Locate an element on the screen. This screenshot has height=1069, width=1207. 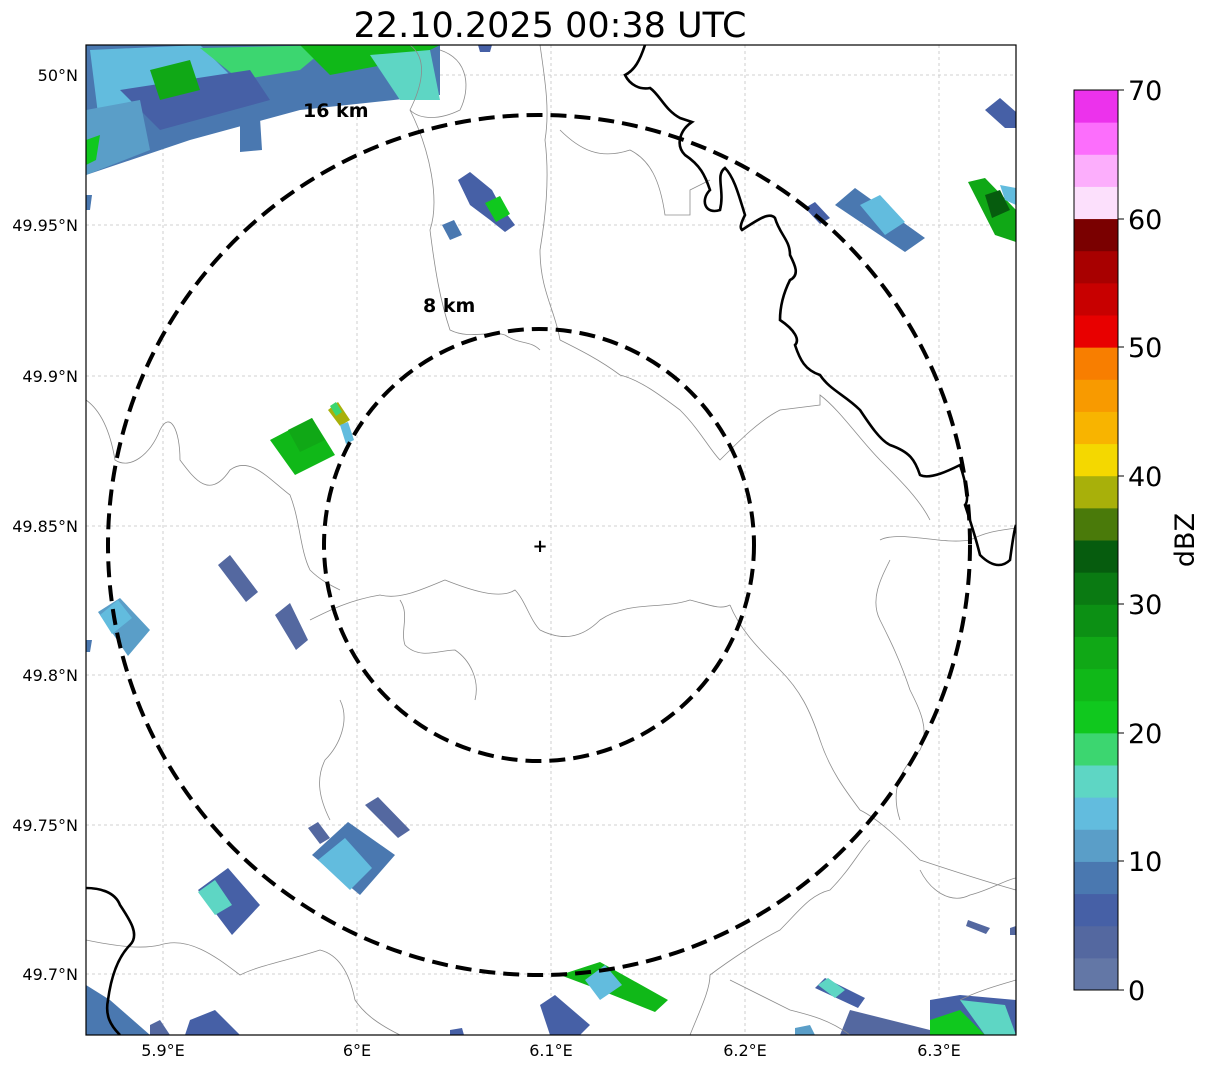
colorbar-tick-label: 50 is located at coordinates (1145, 348).